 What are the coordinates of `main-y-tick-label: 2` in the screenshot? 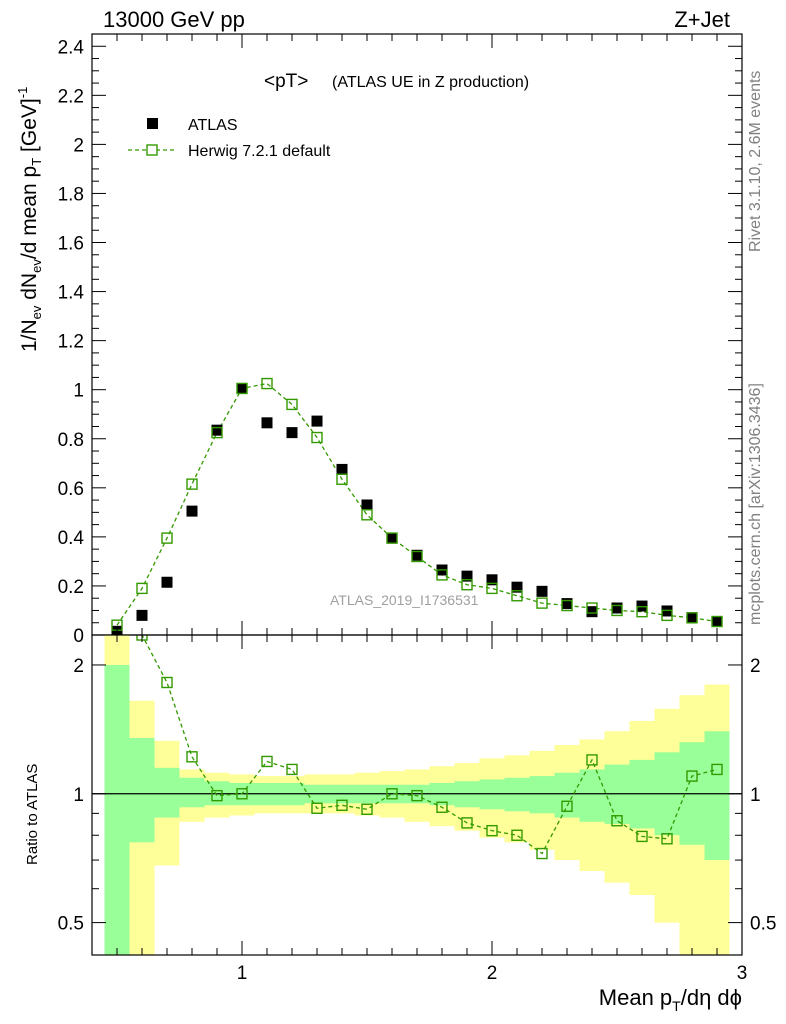 It's located at (78, 145).